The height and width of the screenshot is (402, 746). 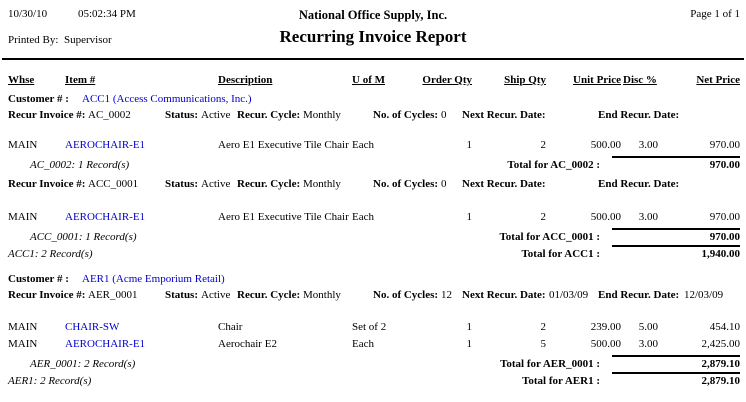 I want to click on item-description: Aerochair E2, so click(x=247, y=344).